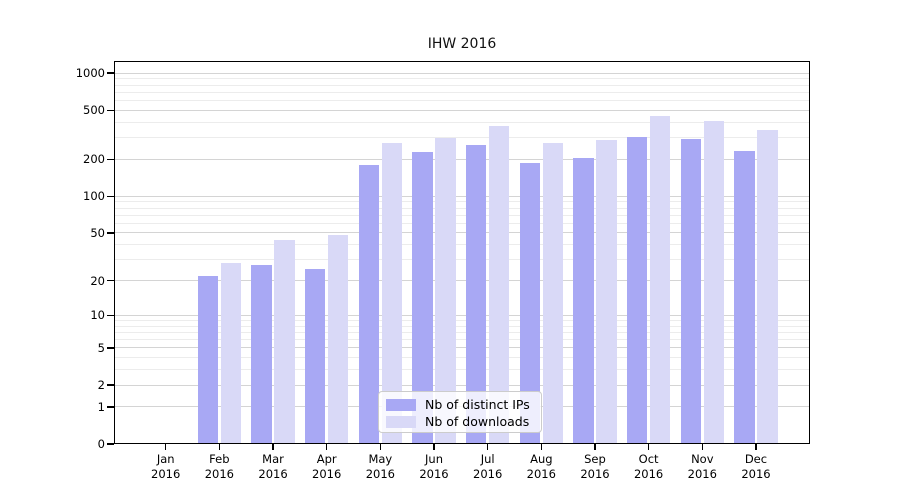  What do you see at coordinates (94, 159) in the screenshot?
I see `y-tick-label: 200` at bounding box center [94, 159].